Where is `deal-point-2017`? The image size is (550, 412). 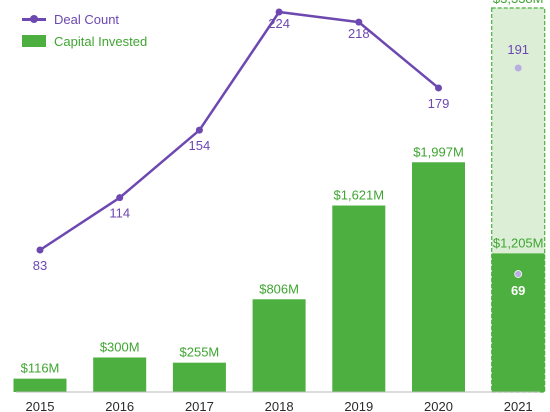 deal-point-2017 is located at coordinates (199, 130).